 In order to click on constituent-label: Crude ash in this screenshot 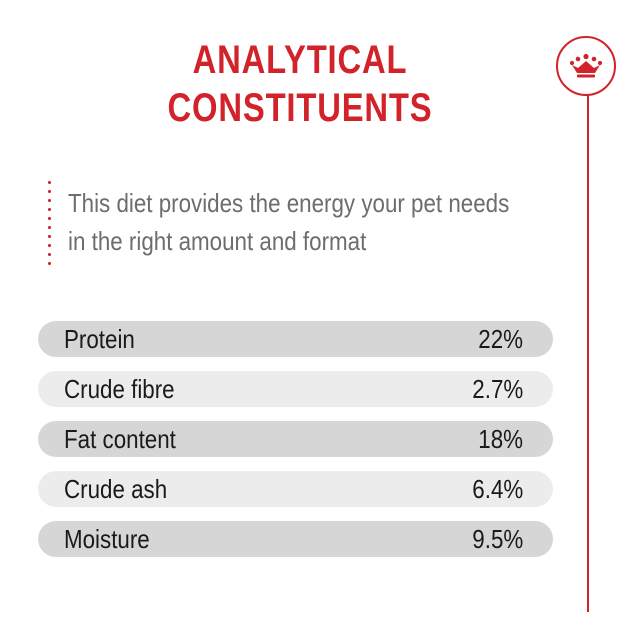, I will do `click(116, 488)`.